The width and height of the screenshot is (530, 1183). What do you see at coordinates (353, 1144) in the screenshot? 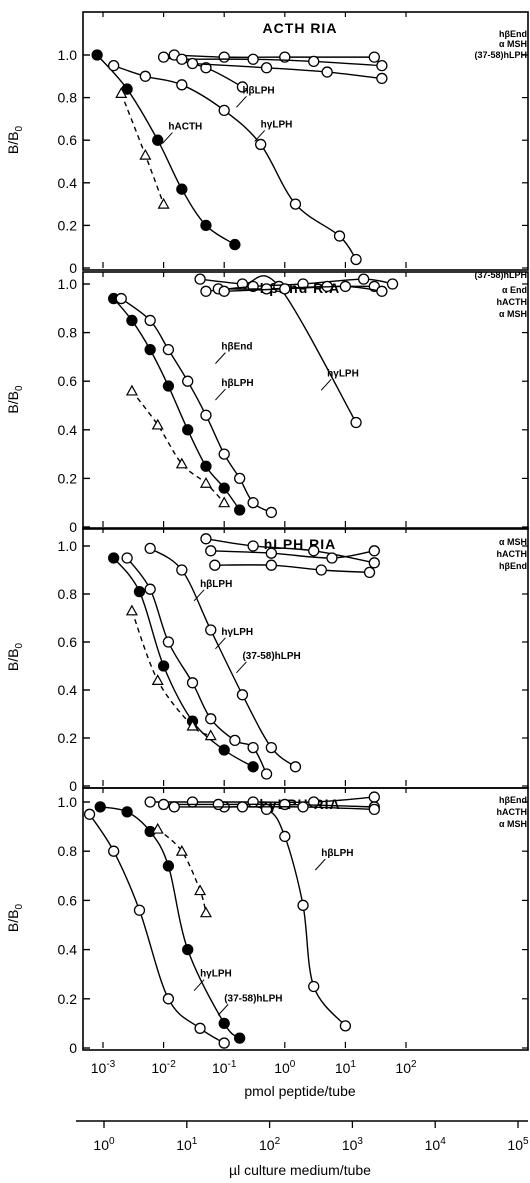
I see `secondary-x-tick-label: 10³` at bounding box center [353, 1144].